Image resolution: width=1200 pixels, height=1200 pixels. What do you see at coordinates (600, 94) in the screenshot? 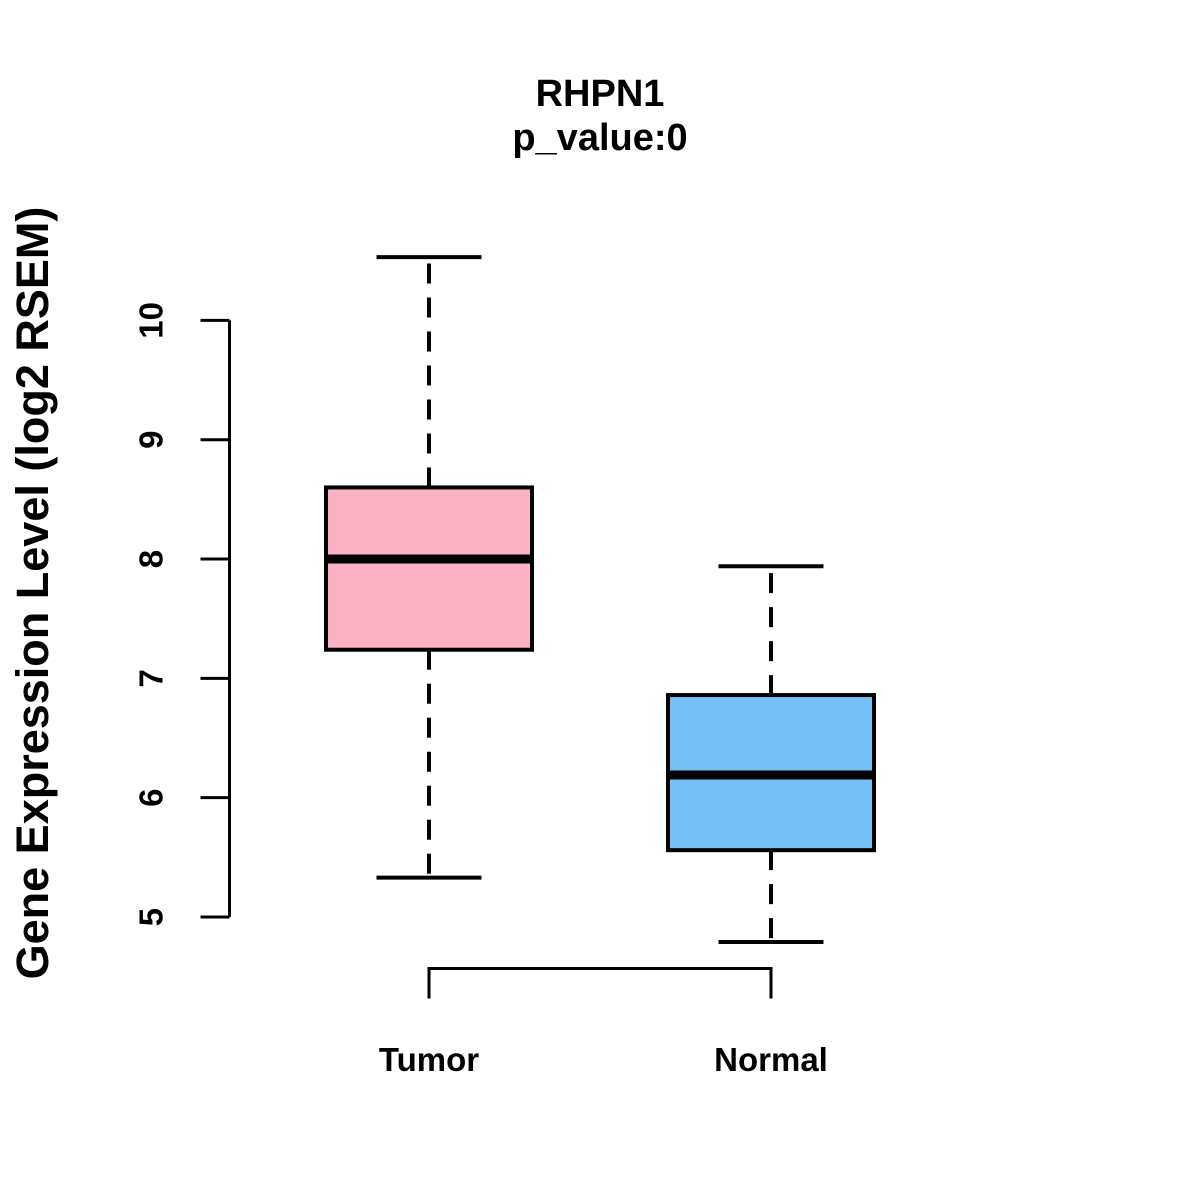
I see `chart-title: RHPN1` at bounding box center [600, 94].